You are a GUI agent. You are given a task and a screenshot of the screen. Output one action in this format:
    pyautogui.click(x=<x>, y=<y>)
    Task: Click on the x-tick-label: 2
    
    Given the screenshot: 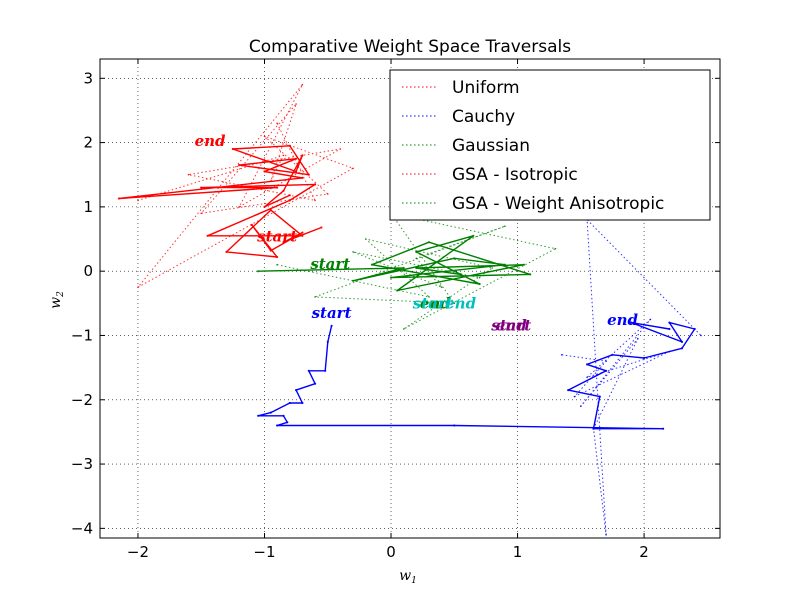 What is the action you would take?
    pyautogui.click(x=644, y=552)
    